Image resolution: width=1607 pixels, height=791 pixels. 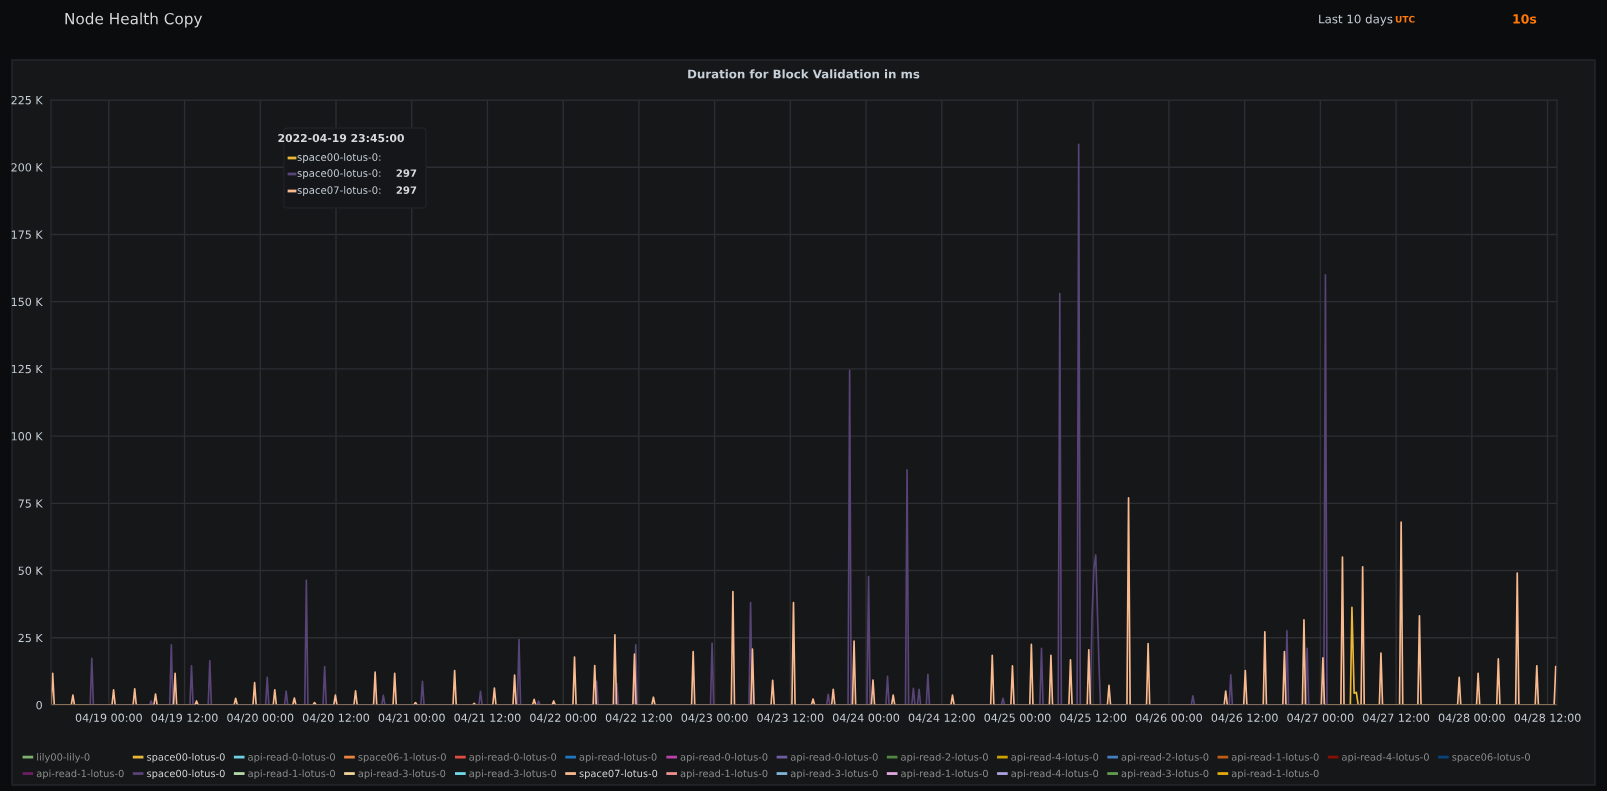 What do you see at coordinates (1491, 758) in the screenshot?
I see `legend-label: space06-lotus-0` at bounding box center [1491, 758].